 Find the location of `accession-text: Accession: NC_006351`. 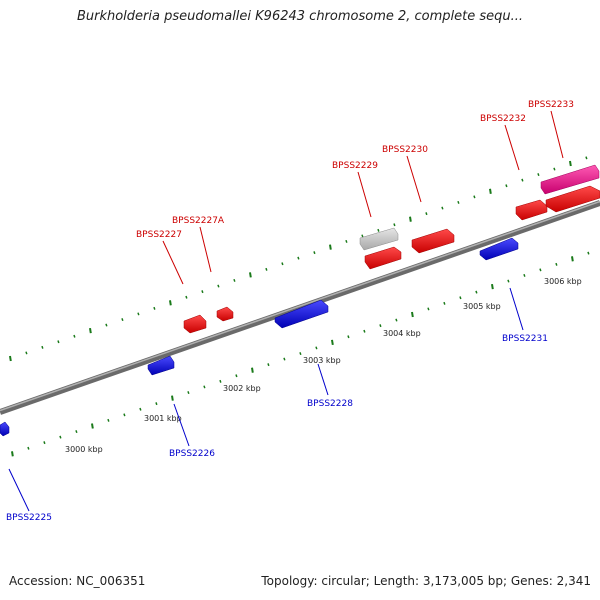

accession-text: Accession: NC_006351 is located at coordinates (77, 581).